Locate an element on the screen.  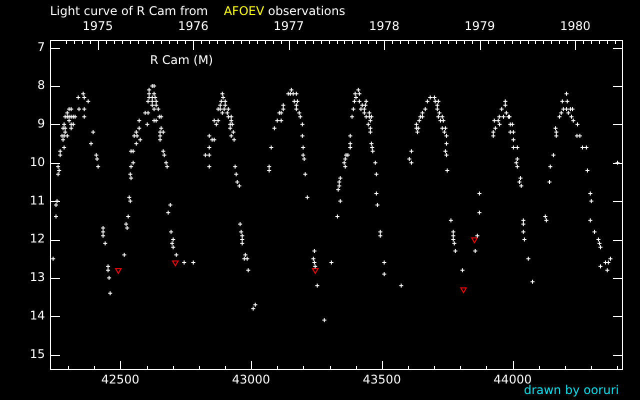
x-tick-label: 43500 is located at coordinates (381, 379).